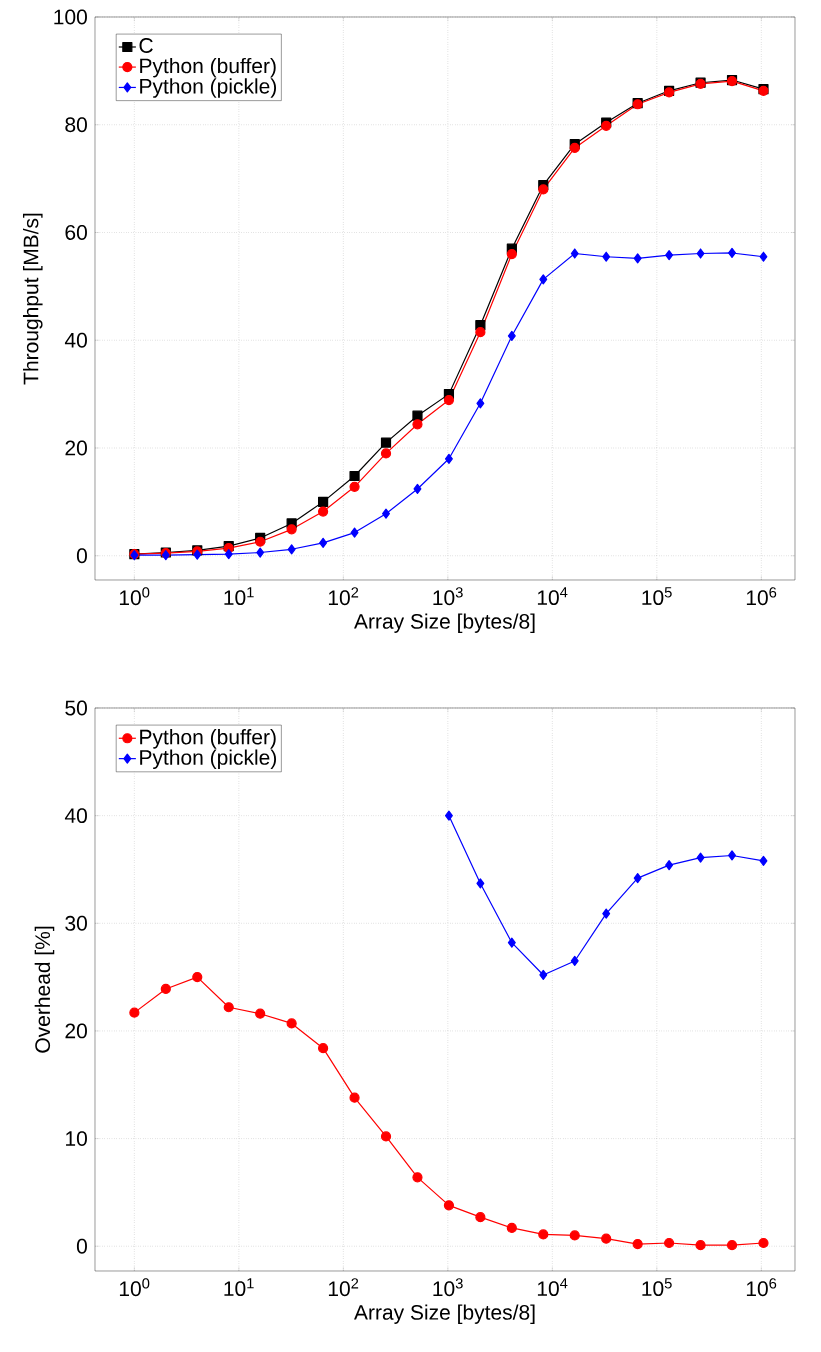  What do you see at coordinates (70, 17) in the screenshot?
I see `y-tick-label: 100` at bounding box center [70, 17].